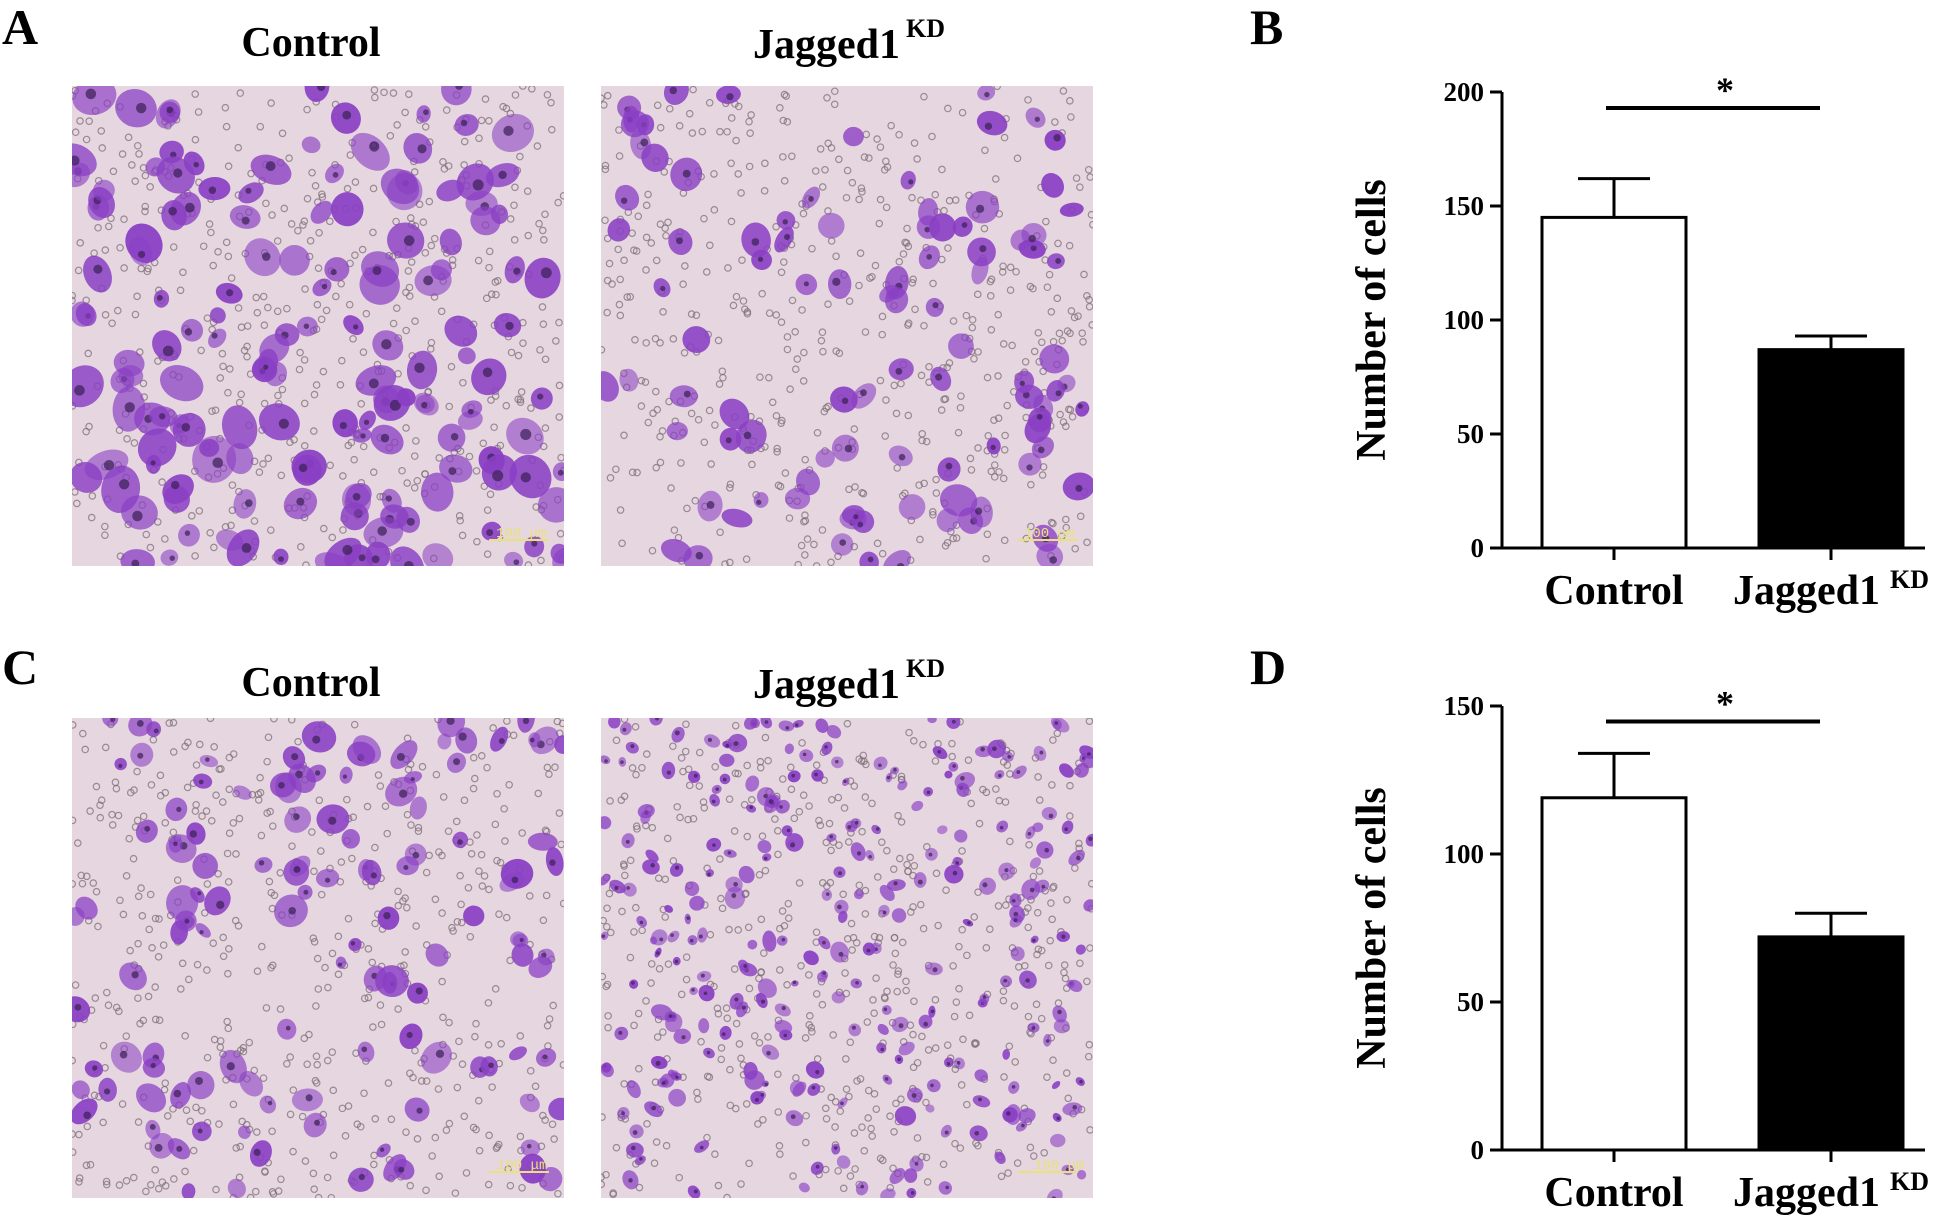 The width and height of the screenshot is (1946, 1217). What do you see at coordinates (826, 45) in the screenshot?
I see `panel-a-kd-title-main: Jagged1` at bounding box center [826, 45].